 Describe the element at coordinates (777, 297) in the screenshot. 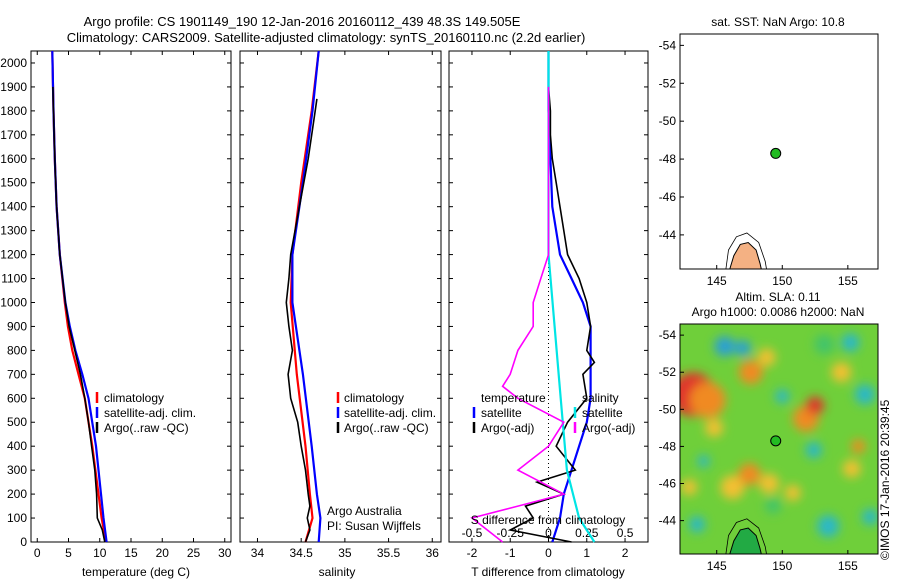

I see `sla-map-title-line1: Altim. SLA: 0.11` at that location.